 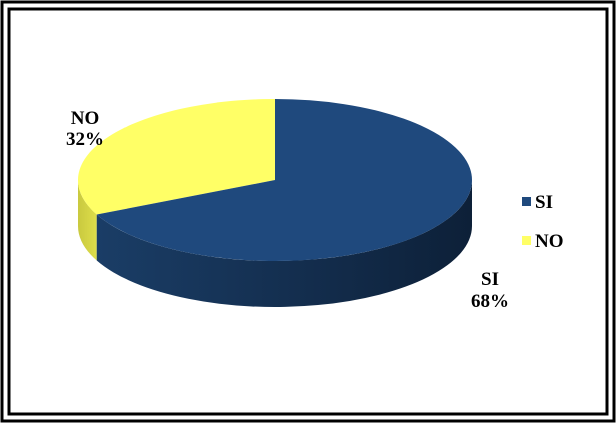 What do you see at coordinates (526, 201) in the screenshot?
I see `legend-swatch-si` at bounding box center [526, 201].